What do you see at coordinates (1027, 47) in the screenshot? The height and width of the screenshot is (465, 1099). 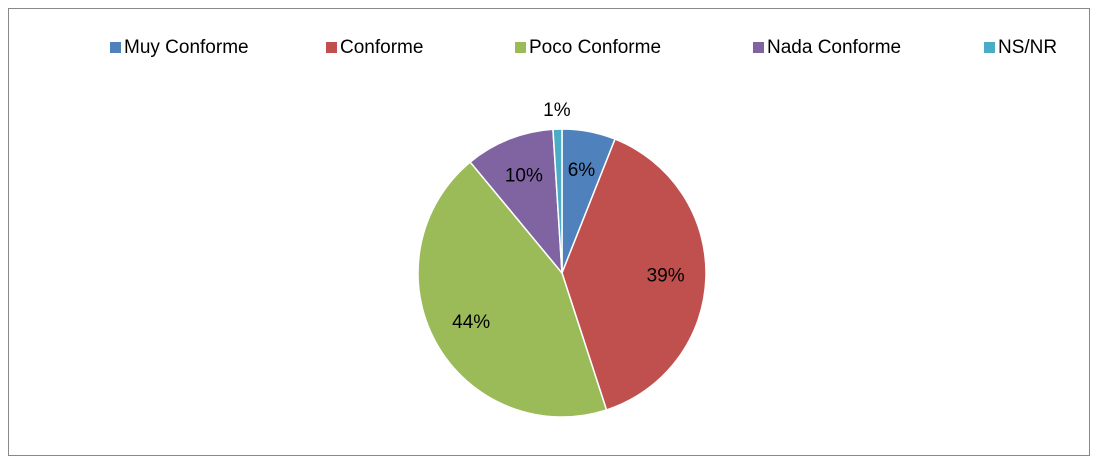 I see `legend-label: NS/NR` at bounding box center [1027, 47].